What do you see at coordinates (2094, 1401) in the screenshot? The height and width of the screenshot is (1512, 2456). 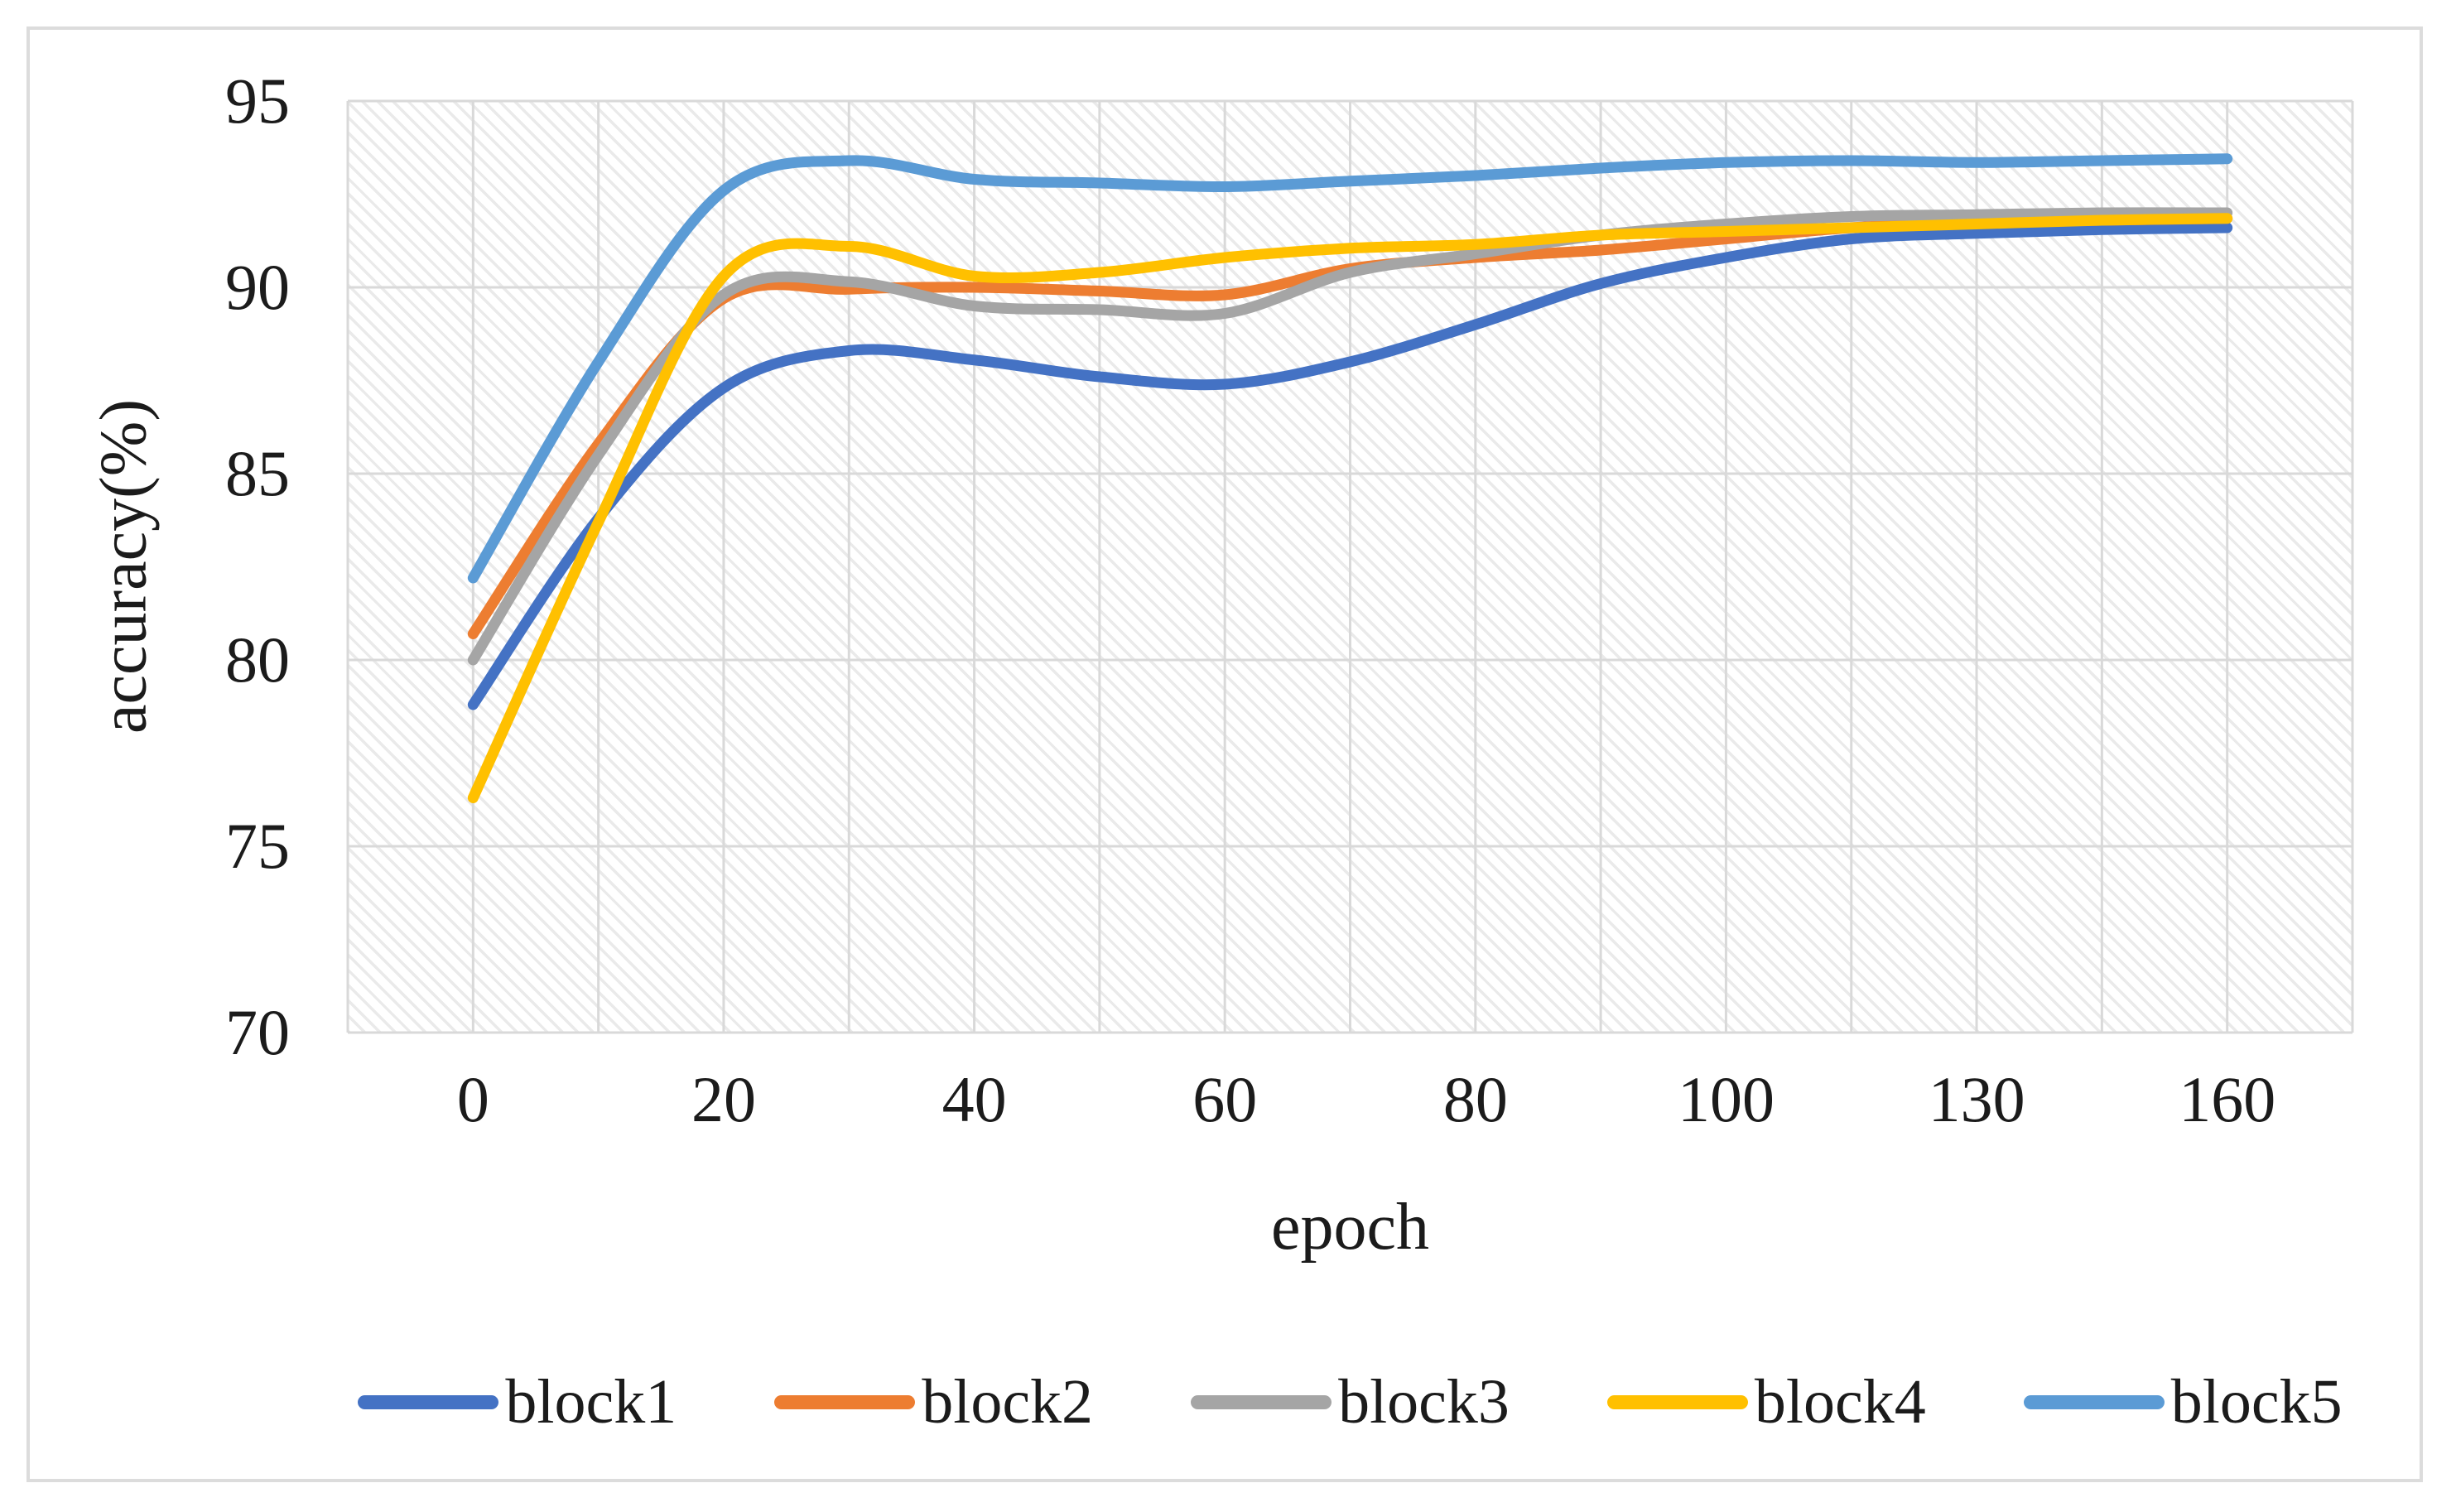 I see `legend-swatch-block5` at bounding box center [2094, 1401].